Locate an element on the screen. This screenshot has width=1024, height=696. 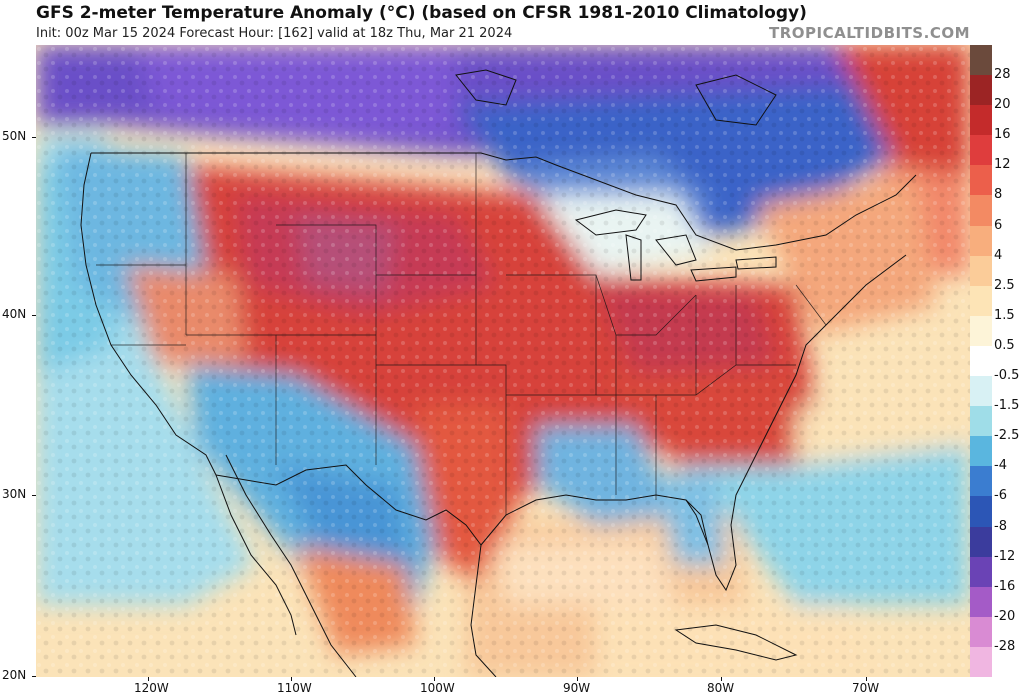
colorbar-label: 28 is located at coordinates (1002, 75).